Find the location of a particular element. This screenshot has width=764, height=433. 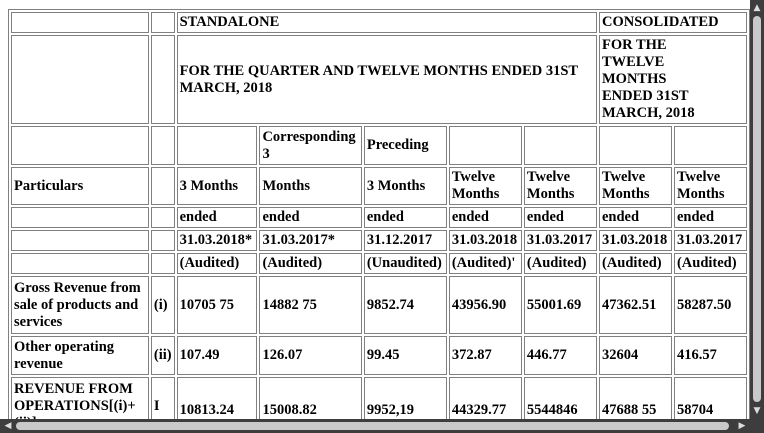

value-cell: 107.49 is located at coordinates (217, 355).